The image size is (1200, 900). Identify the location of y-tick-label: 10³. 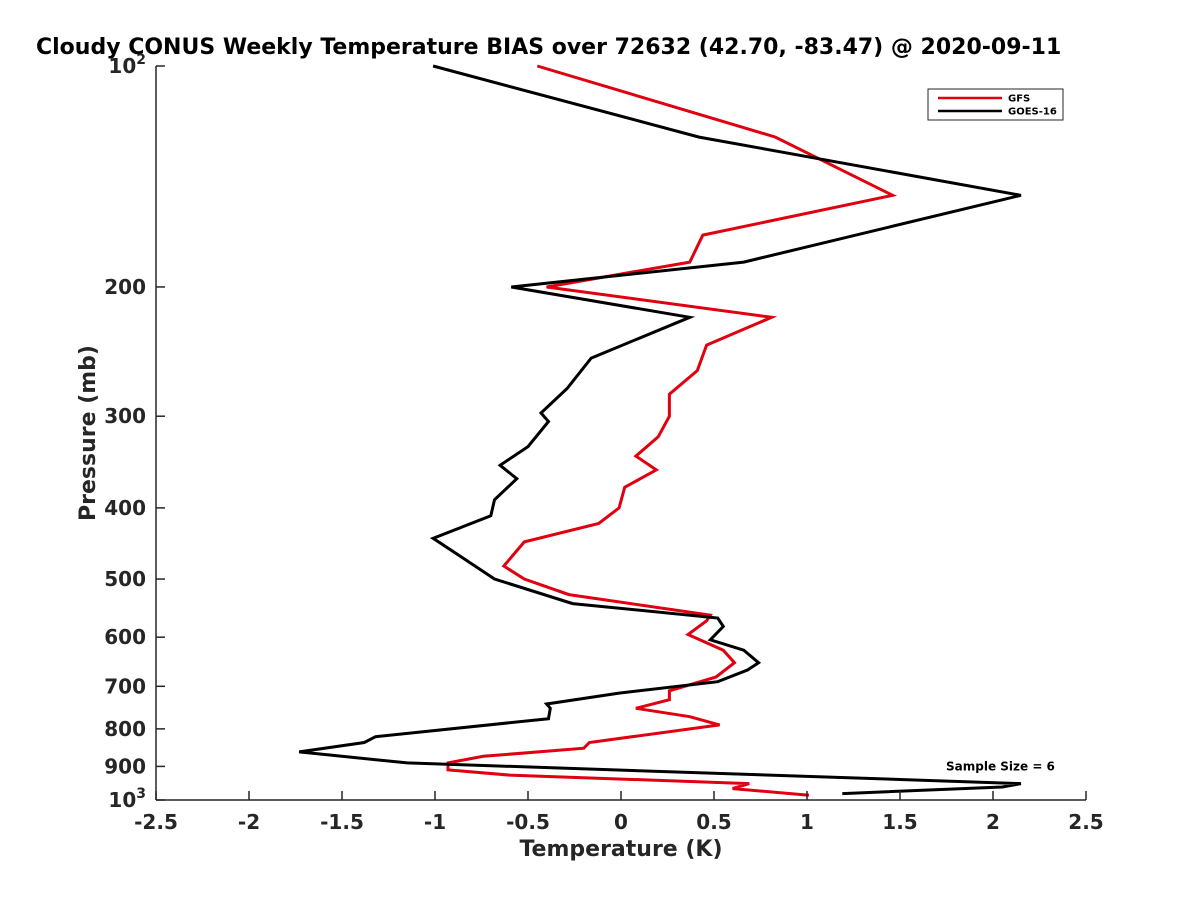
(127, 799).